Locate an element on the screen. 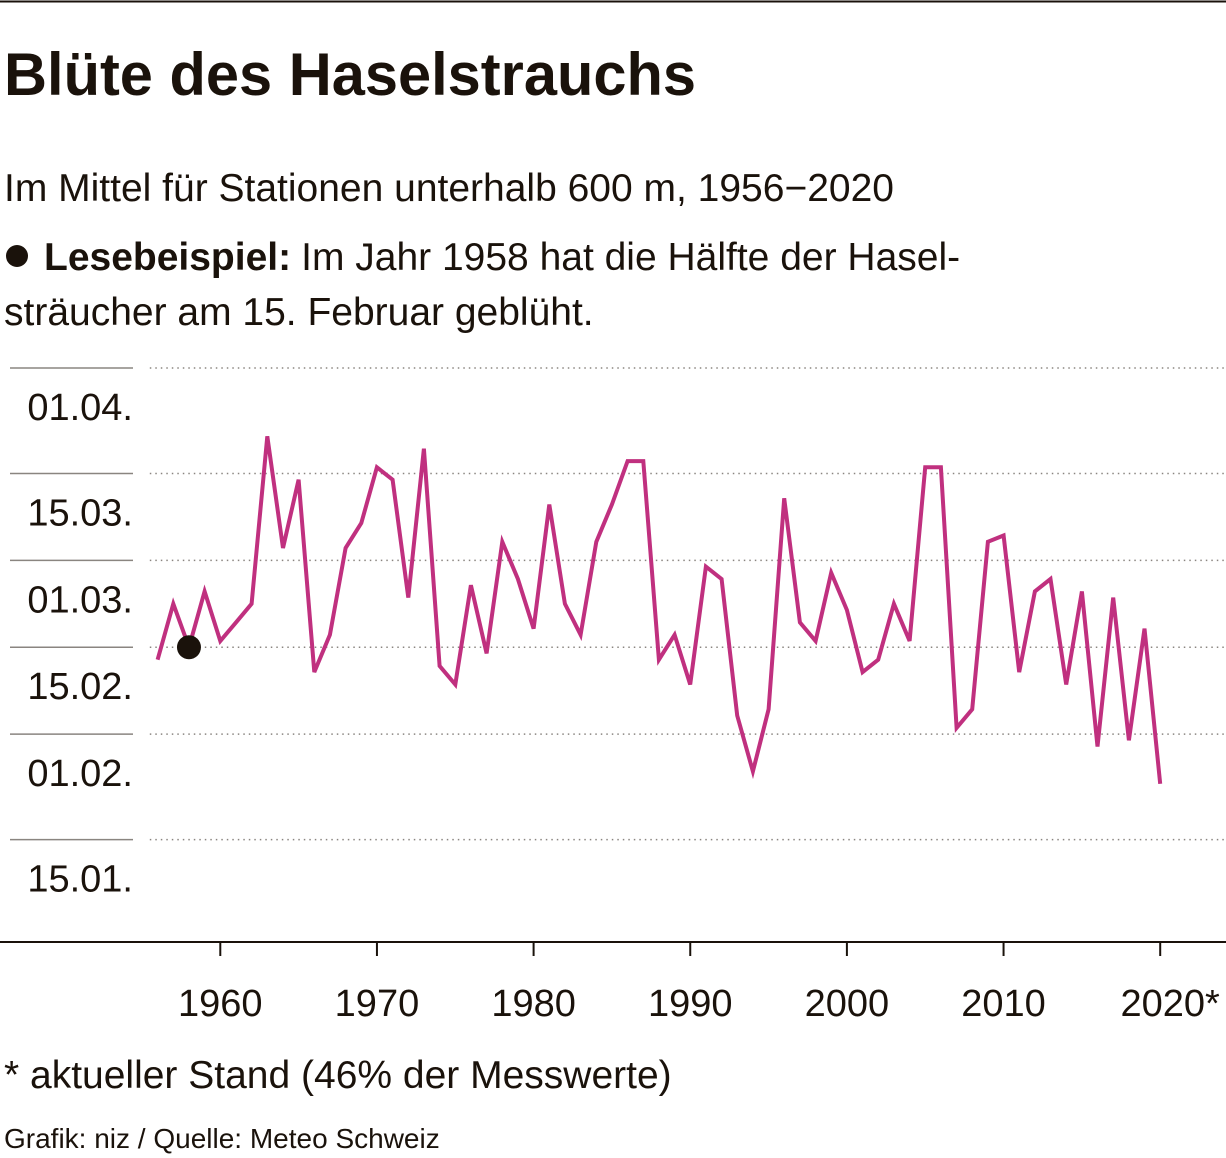 The height and width of the screenshot is (1158, 1226). annotation-text: sträucher am 15. Februar geblüht. is located at coordinates (299, 312).